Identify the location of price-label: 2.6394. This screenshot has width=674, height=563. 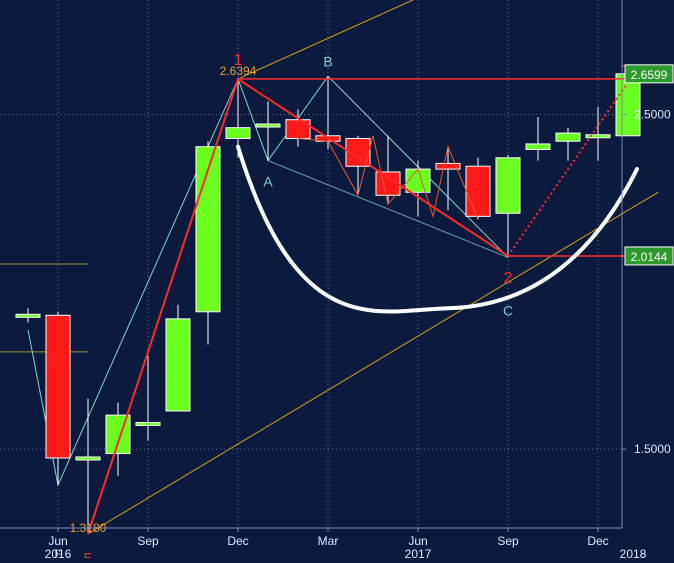
(238, 71).